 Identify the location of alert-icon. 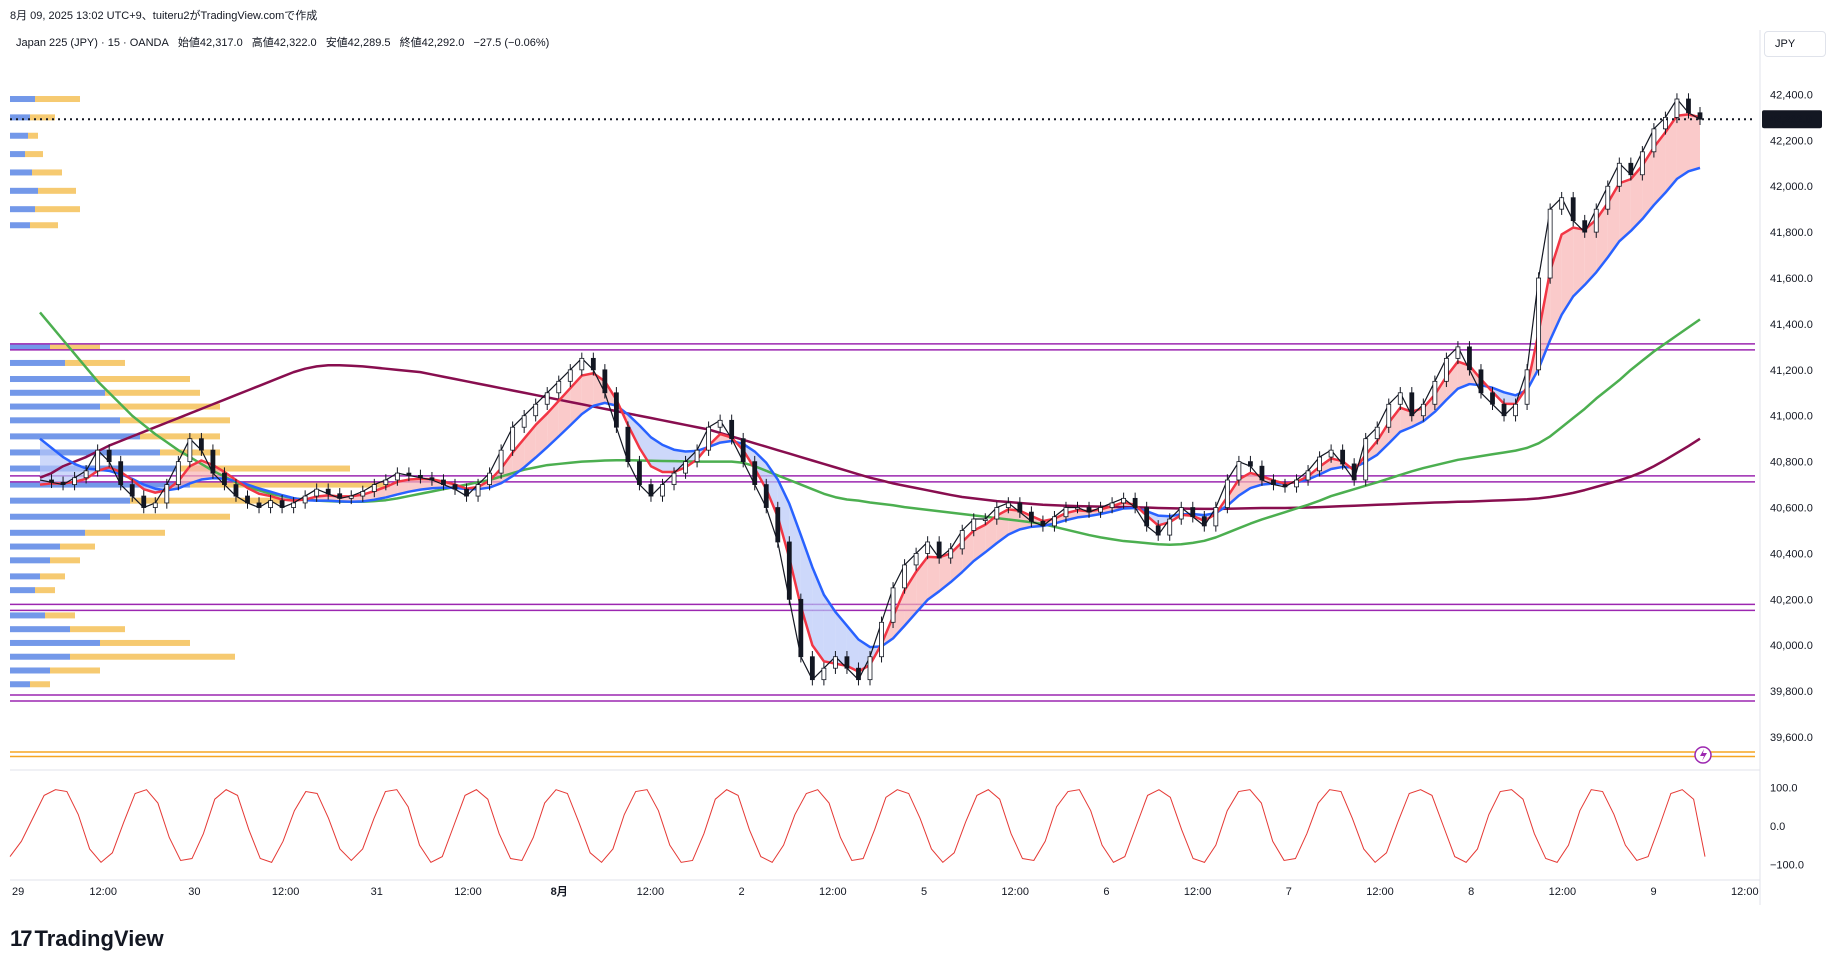
(1703, 755).